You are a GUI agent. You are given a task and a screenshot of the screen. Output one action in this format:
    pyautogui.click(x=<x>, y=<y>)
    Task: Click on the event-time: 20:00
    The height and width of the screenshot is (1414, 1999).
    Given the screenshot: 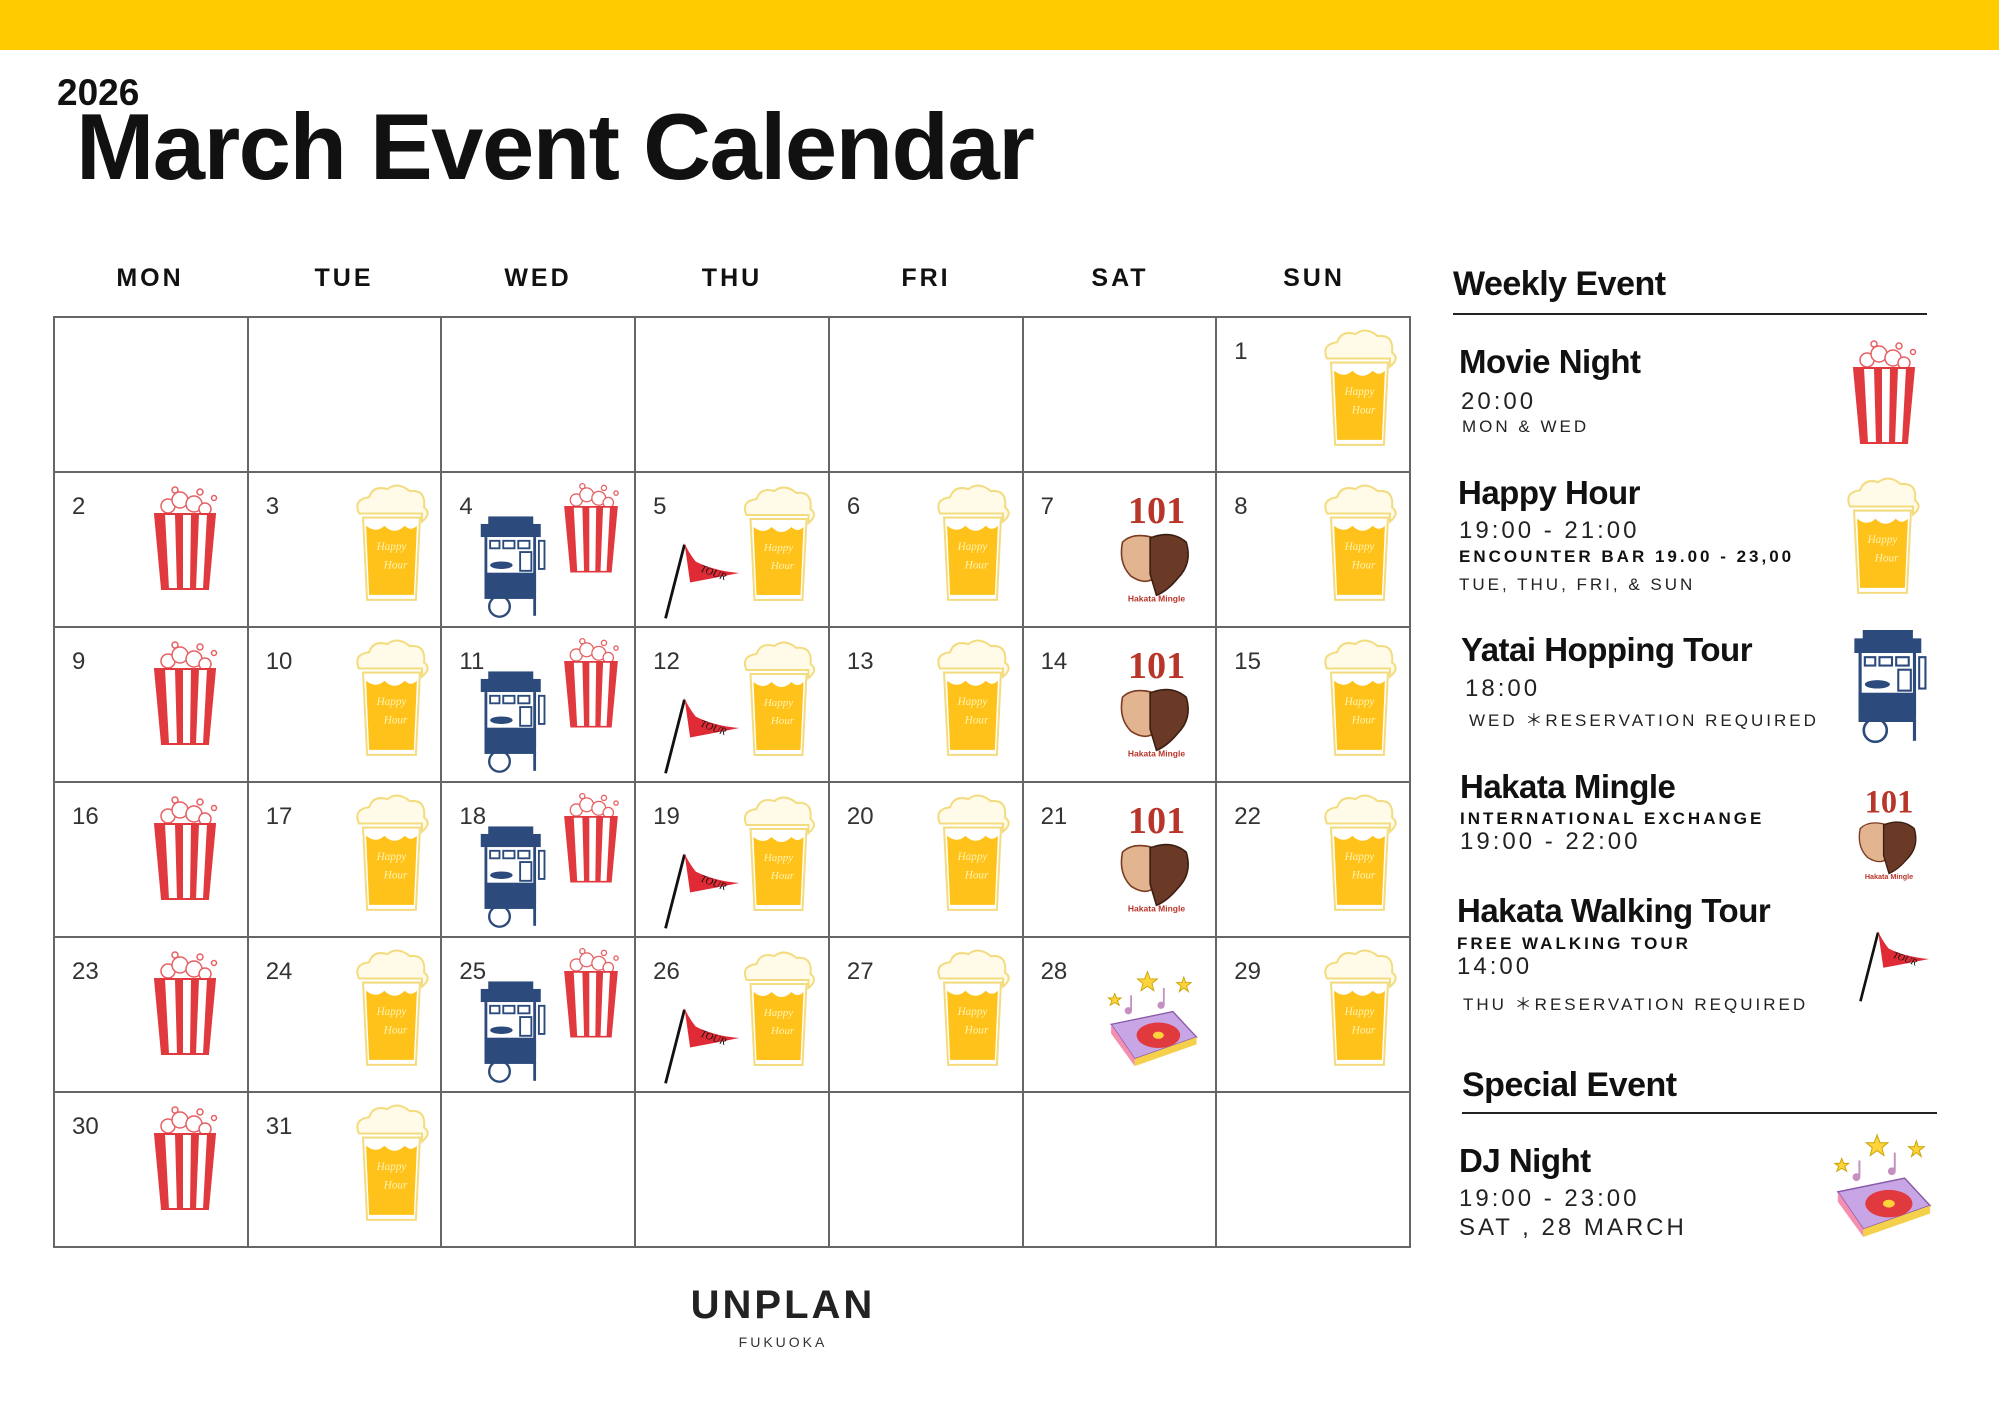 What is the action you would take?
    pyautogui.click(x=1499, y=401)
    